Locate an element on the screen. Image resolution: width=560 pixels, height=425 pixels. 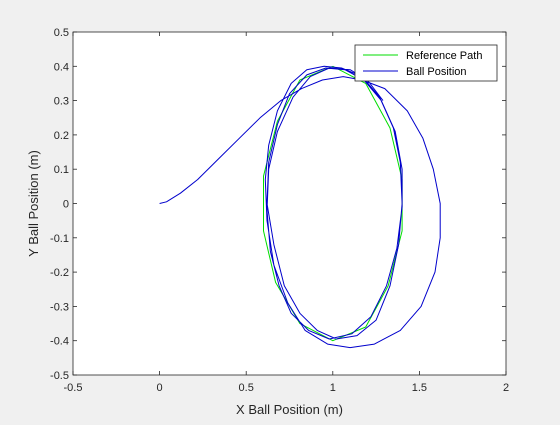
x-tick-label: -0.5 is located at coordinates (73, 388).